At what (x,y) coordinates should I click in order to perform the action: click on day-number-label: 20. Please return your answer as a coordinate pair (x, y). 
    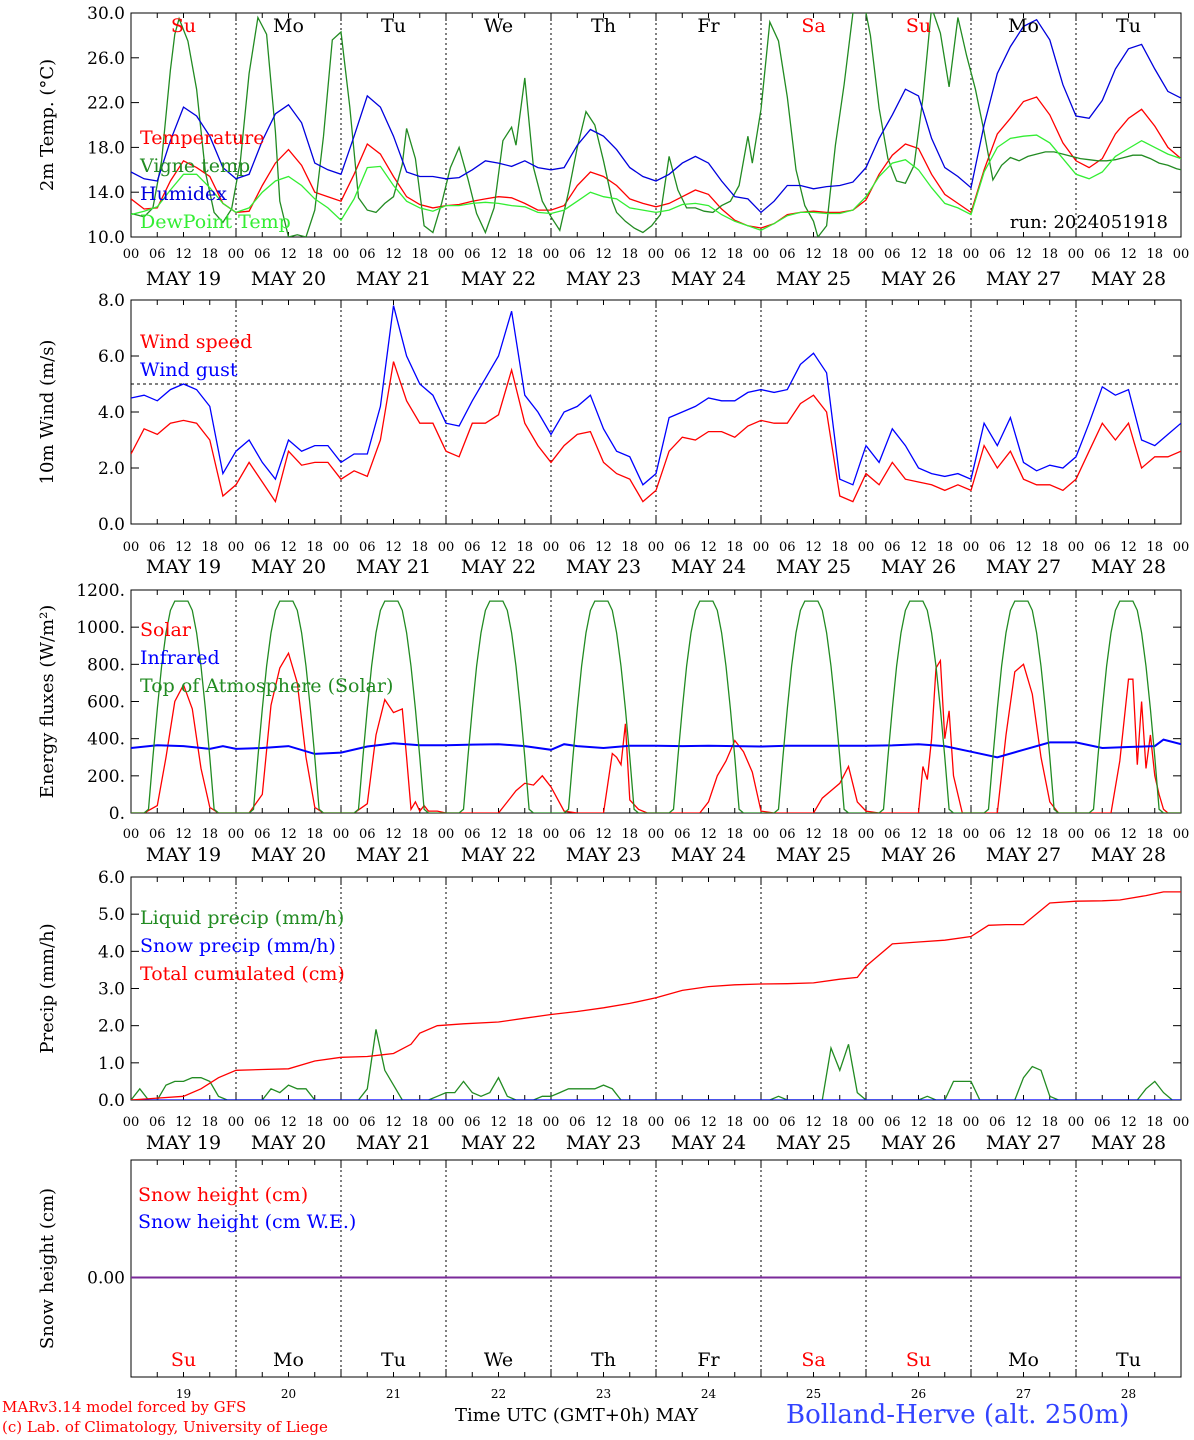
    Looking at the image, I should click on (288, 1394).